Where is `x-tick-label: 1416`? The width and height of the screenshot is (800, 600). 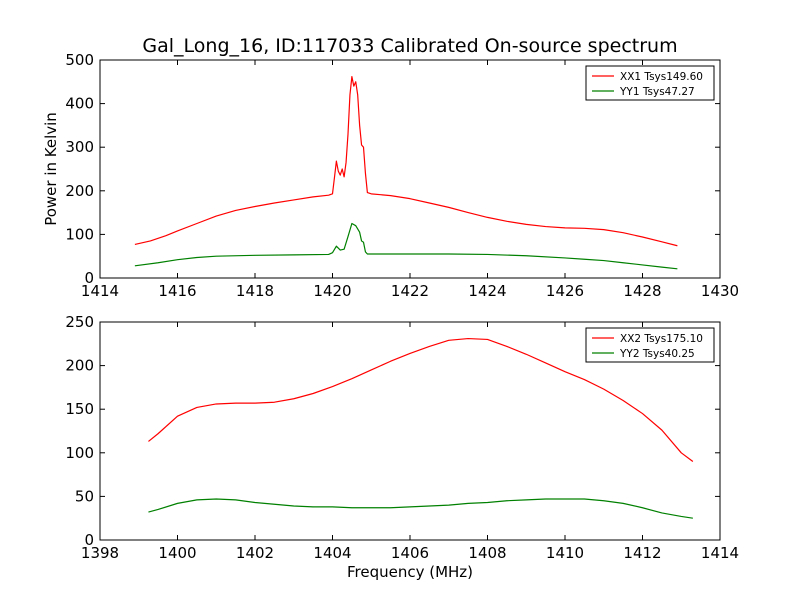 x-tick-label: 1416 is located at coordinates (177, 291).